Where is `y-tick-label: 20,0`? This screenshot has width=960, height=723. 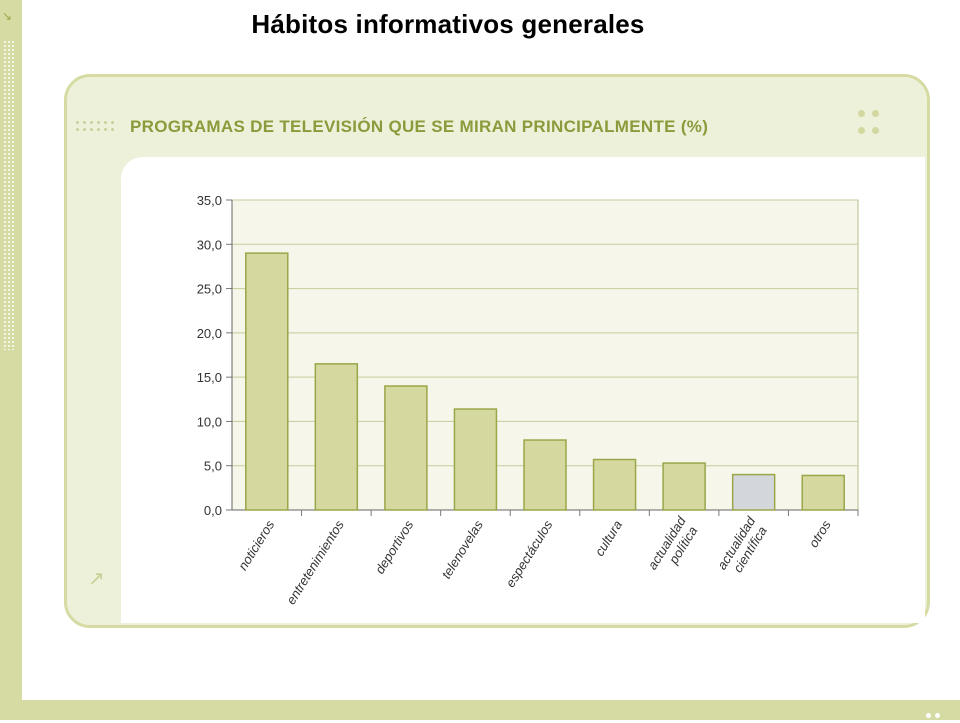
y-tick-label: 20,0 is located at coordinates (209, 333).